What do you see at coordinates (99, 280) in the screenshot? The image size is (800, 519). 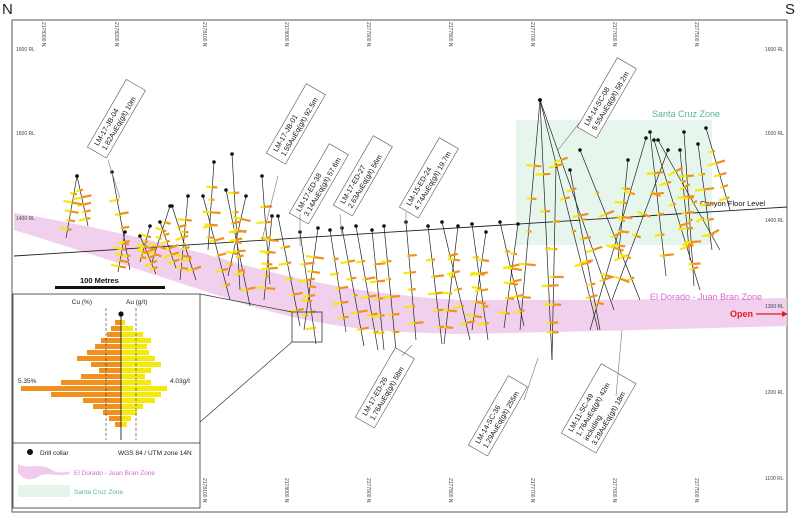 I see `scale-bar-label: 100 Metres` at bounding box center [99, 280].